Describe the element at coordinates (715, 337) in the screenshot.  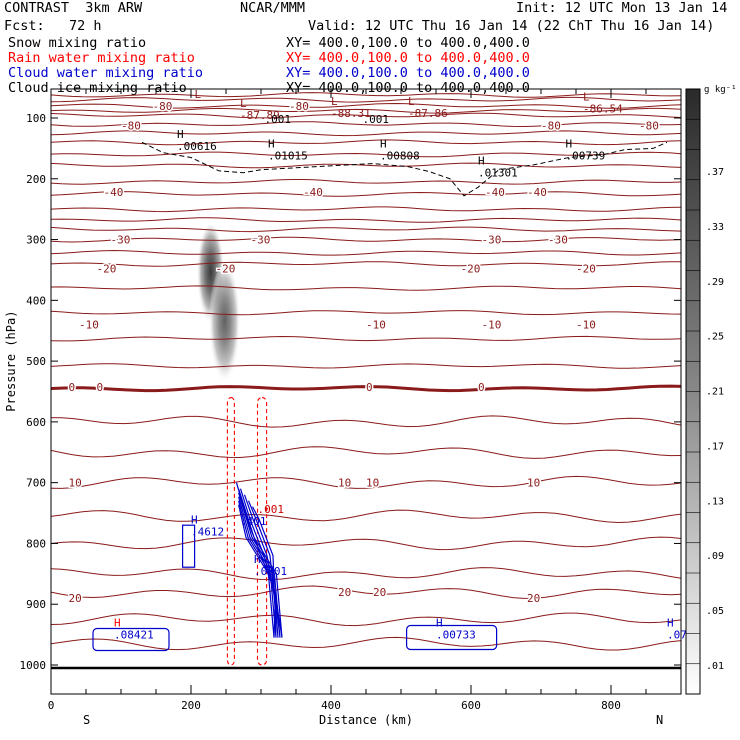
I see `colorbar-tick-label: .25` at that location.